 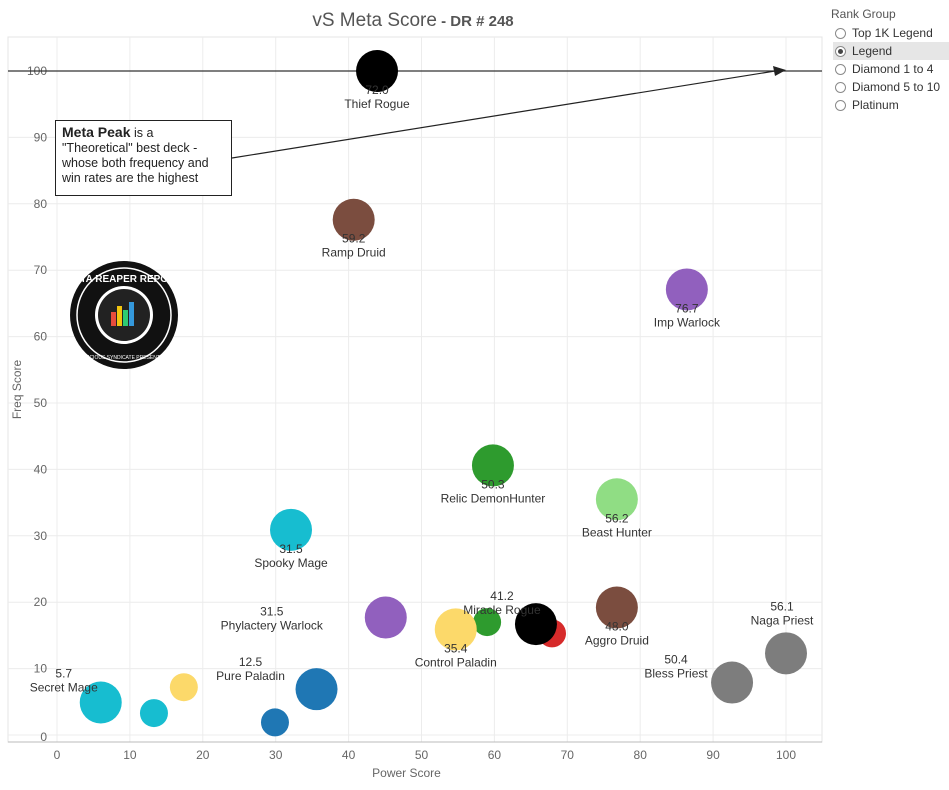 What do you see at coordinates (493, 498) in the screenshot?
I see `point-name-label: Relic DemonHunter` at bounding box center [493, 498].